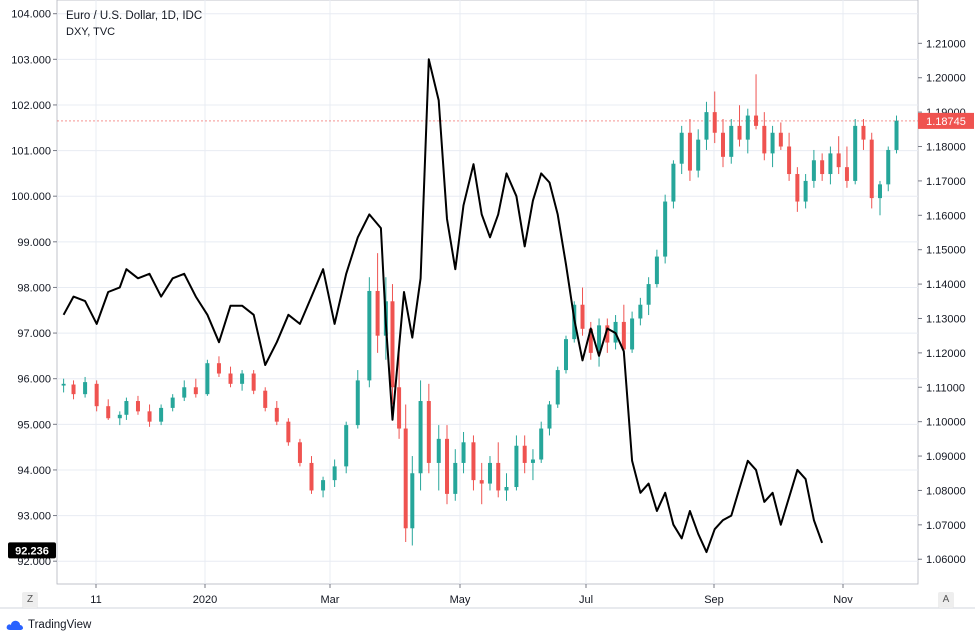 Image resolution: width=975 pixels, height=644 pixels. Describe the element at coordinates (460, 600) in the screenshot. I see `time-tick-label: May` at that location.